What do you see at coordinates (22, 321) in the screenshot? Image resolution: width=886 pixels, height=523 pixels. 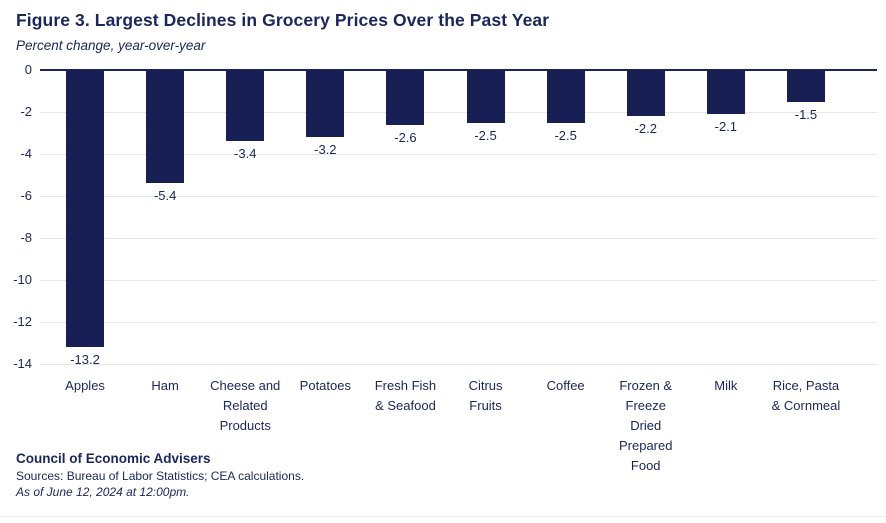 I see `y-tick-label: -12` at bounding box center [22, 321].